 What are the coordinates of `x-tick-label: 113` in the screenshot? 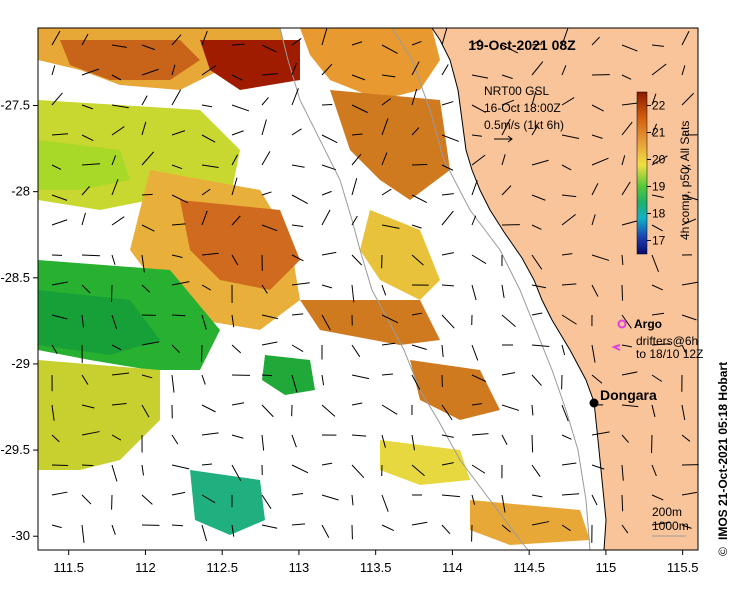 It's located at (299, 567).